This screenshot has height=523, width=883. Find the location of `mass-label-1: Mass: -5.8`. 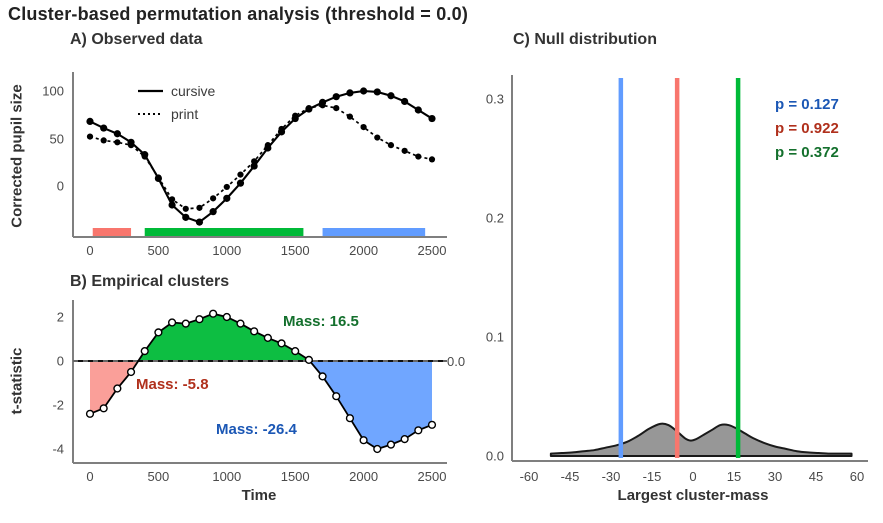

mass-label-1: Mass: -5.8 is located at coordinates (172, 384).